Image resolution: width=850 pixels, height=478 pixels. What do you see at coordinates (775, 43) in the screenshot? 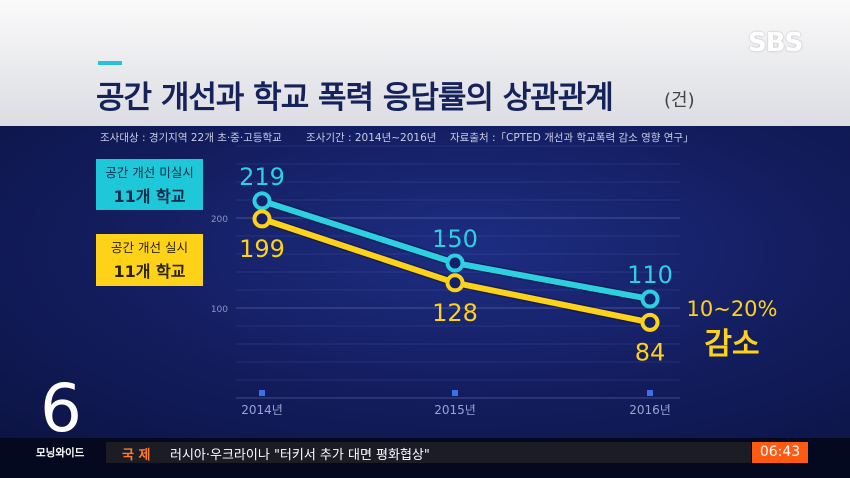
I see `sbs-logo: SBS` at bounding box center [775, 43].